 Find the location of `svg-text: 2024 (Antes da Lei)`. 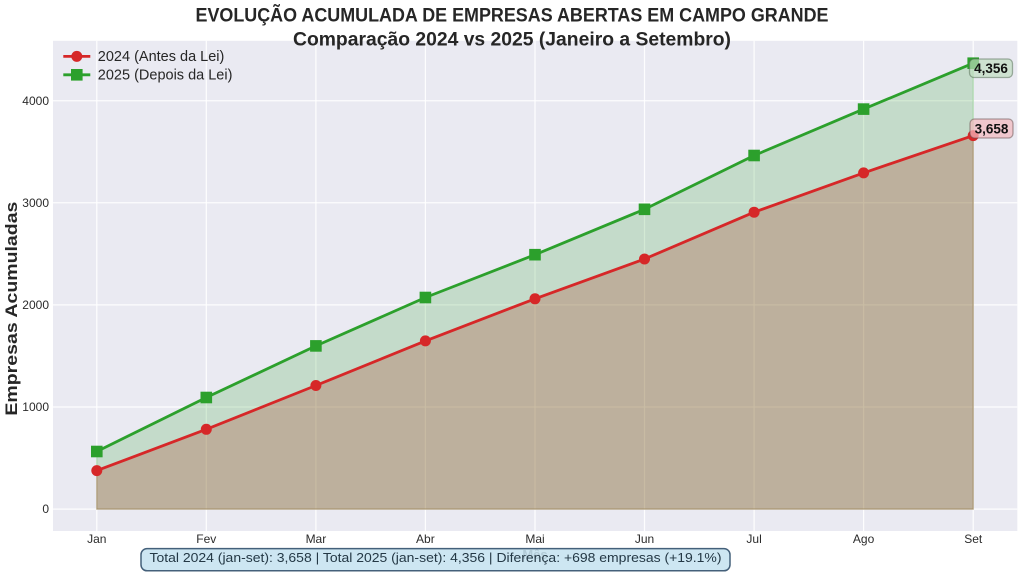

svg-text: 2024 (Antes da Lei) is located at coordinates (161, 57).